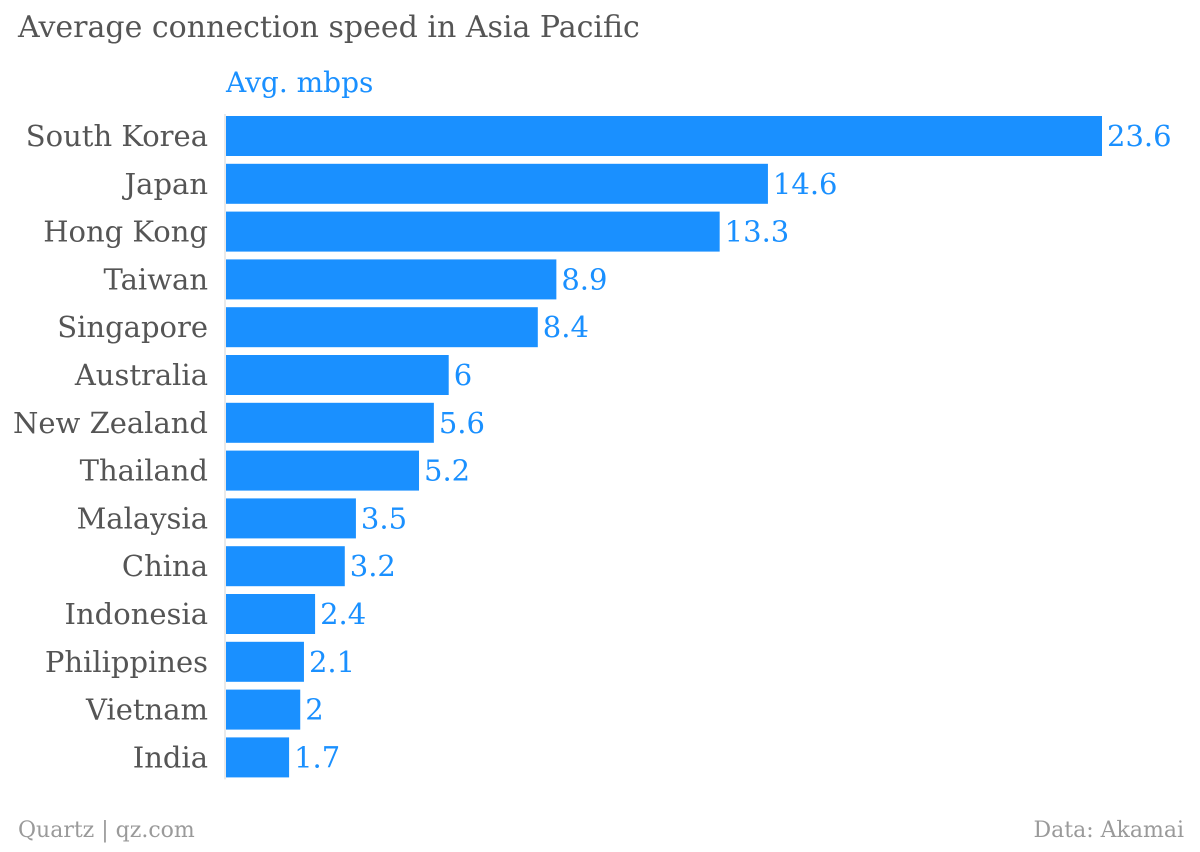 The height and width of the screenshot is (852, 1200). I want to click on category-label: South Korea, so click(117, 136).